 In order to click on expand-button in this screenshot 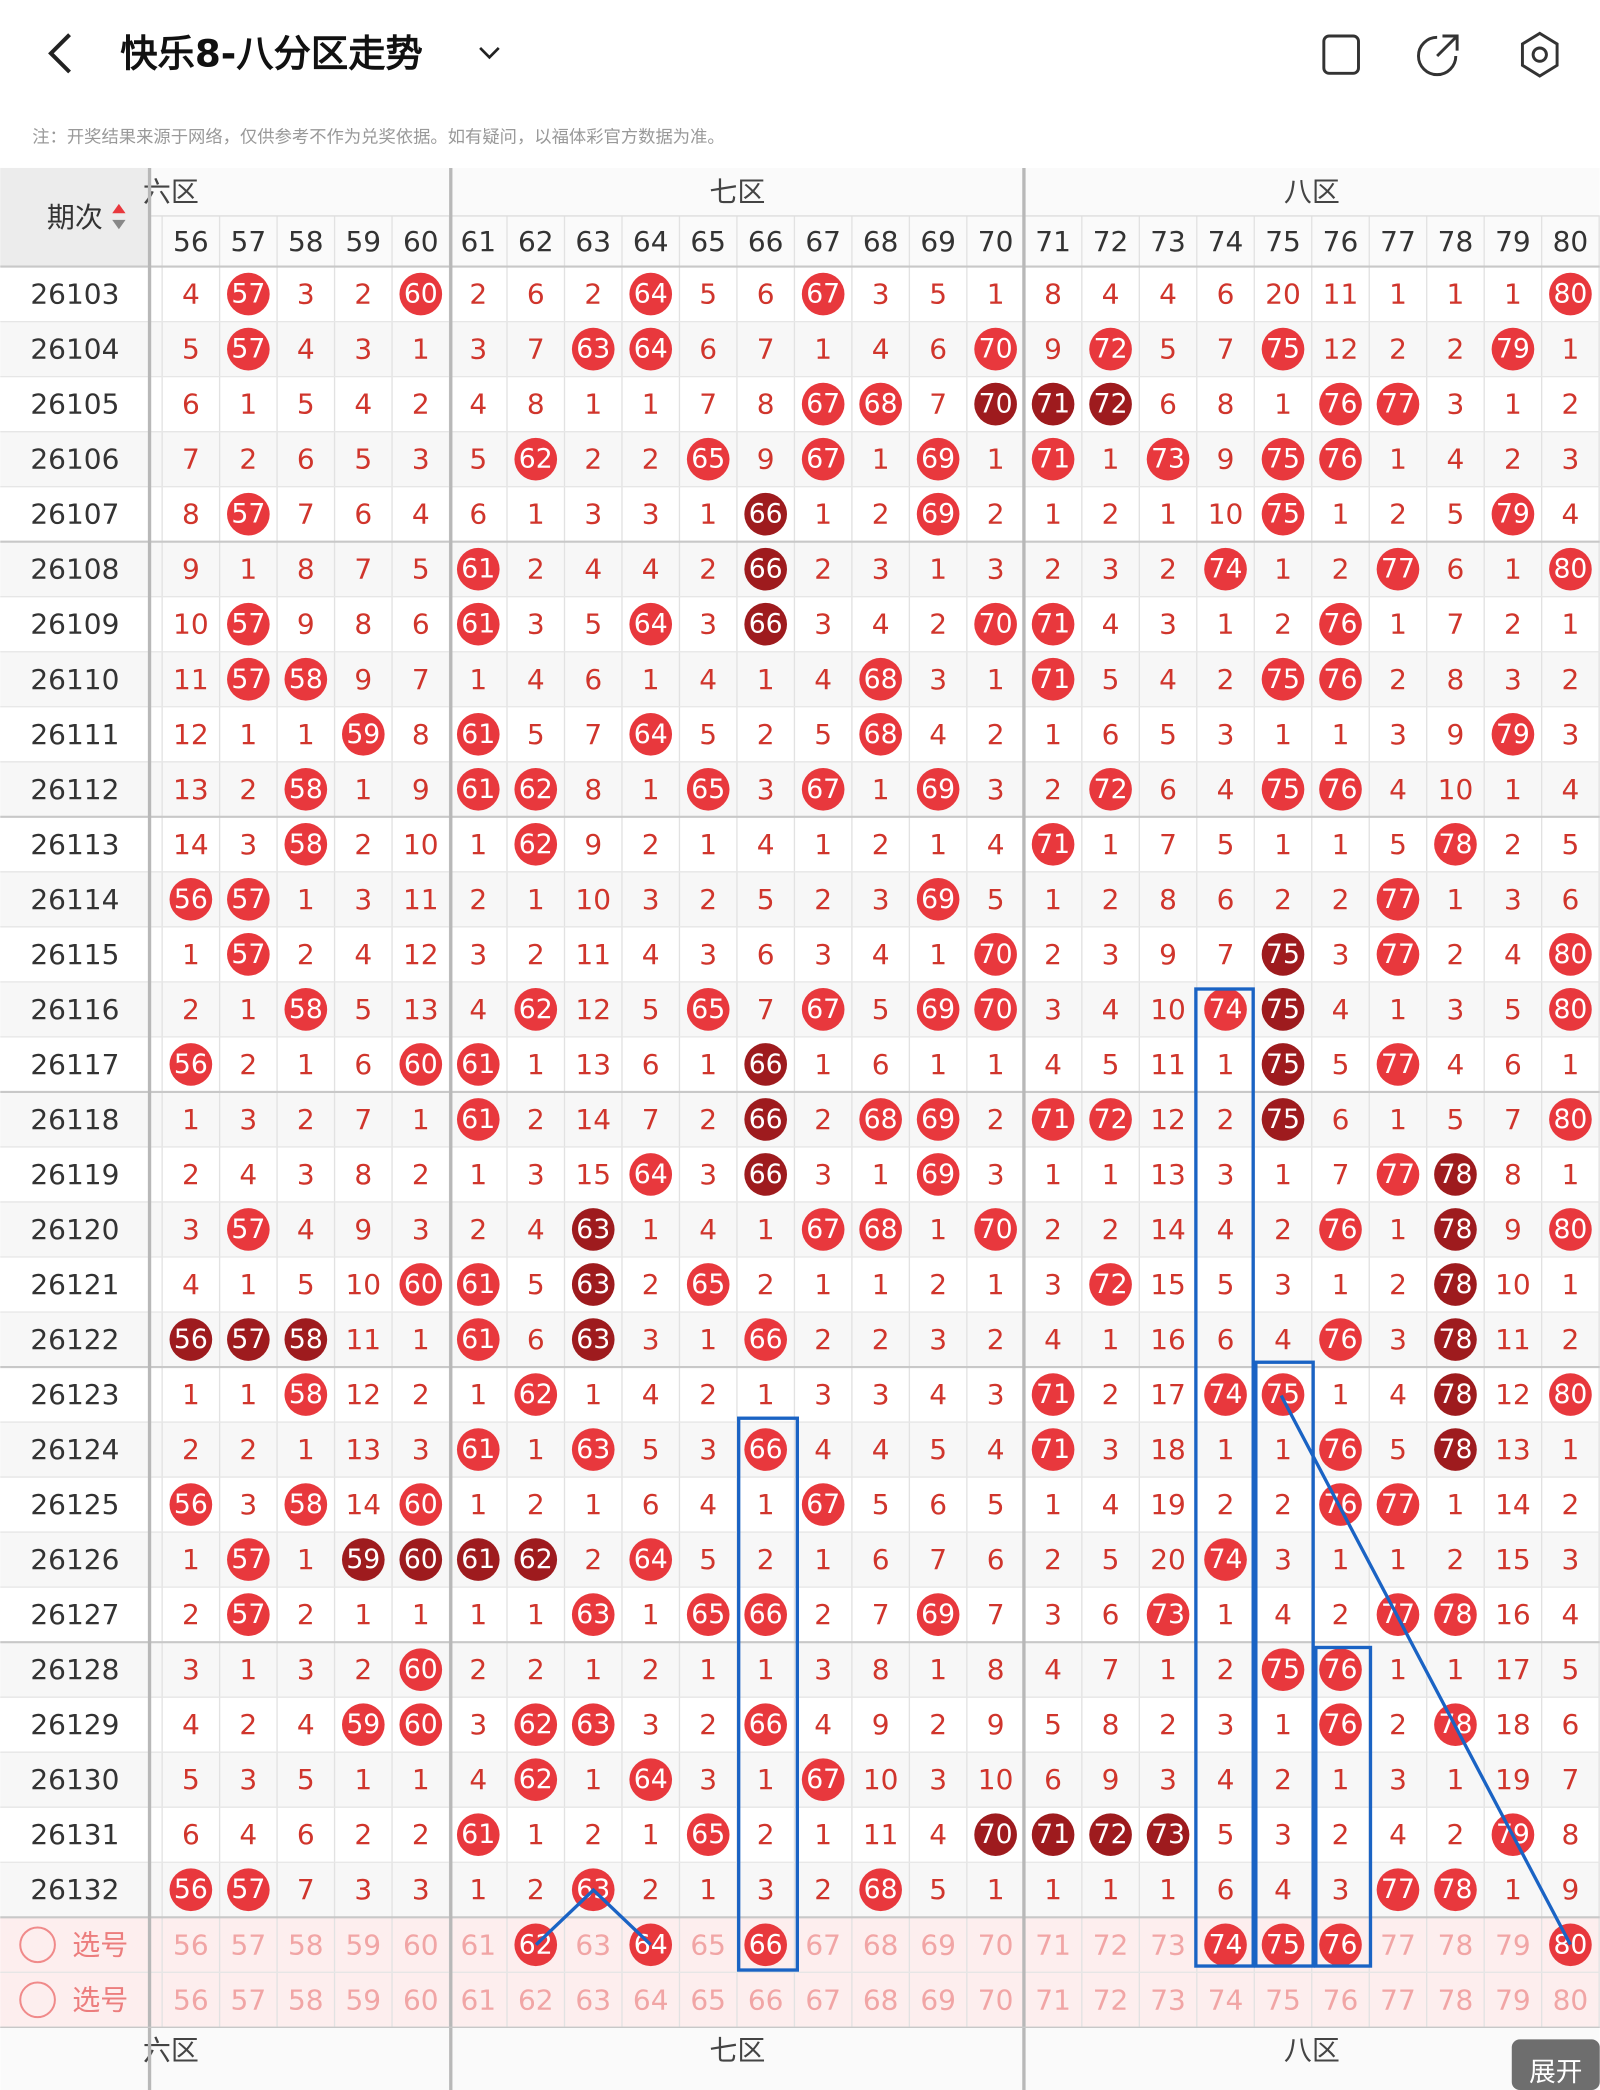, I will do `click(1555, 2064)`.